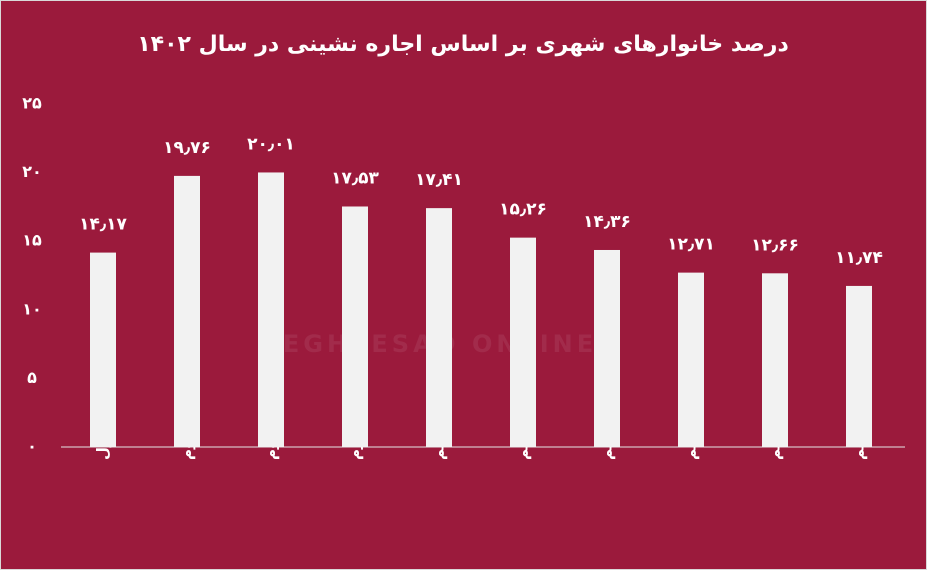  I want to click on value-label: ۱۲٫۷۱, so click(691, 245).